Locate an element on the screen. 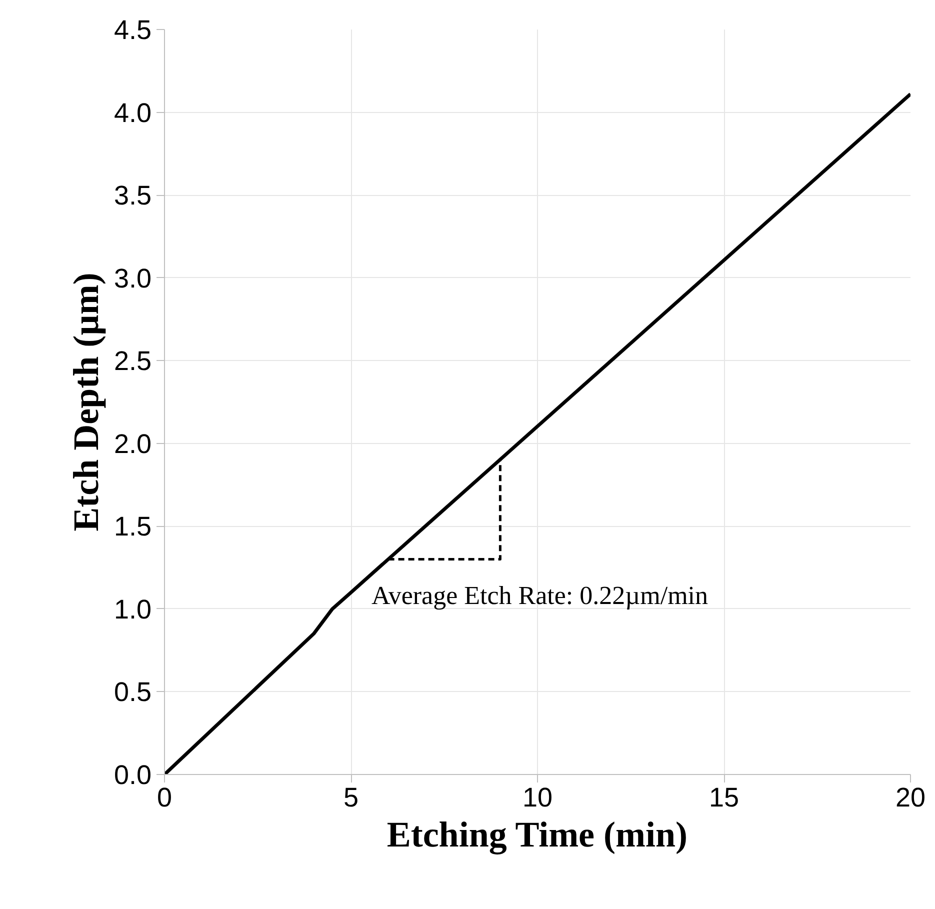  y-tick-label: 0.0 is located at coordinates (133, 775).